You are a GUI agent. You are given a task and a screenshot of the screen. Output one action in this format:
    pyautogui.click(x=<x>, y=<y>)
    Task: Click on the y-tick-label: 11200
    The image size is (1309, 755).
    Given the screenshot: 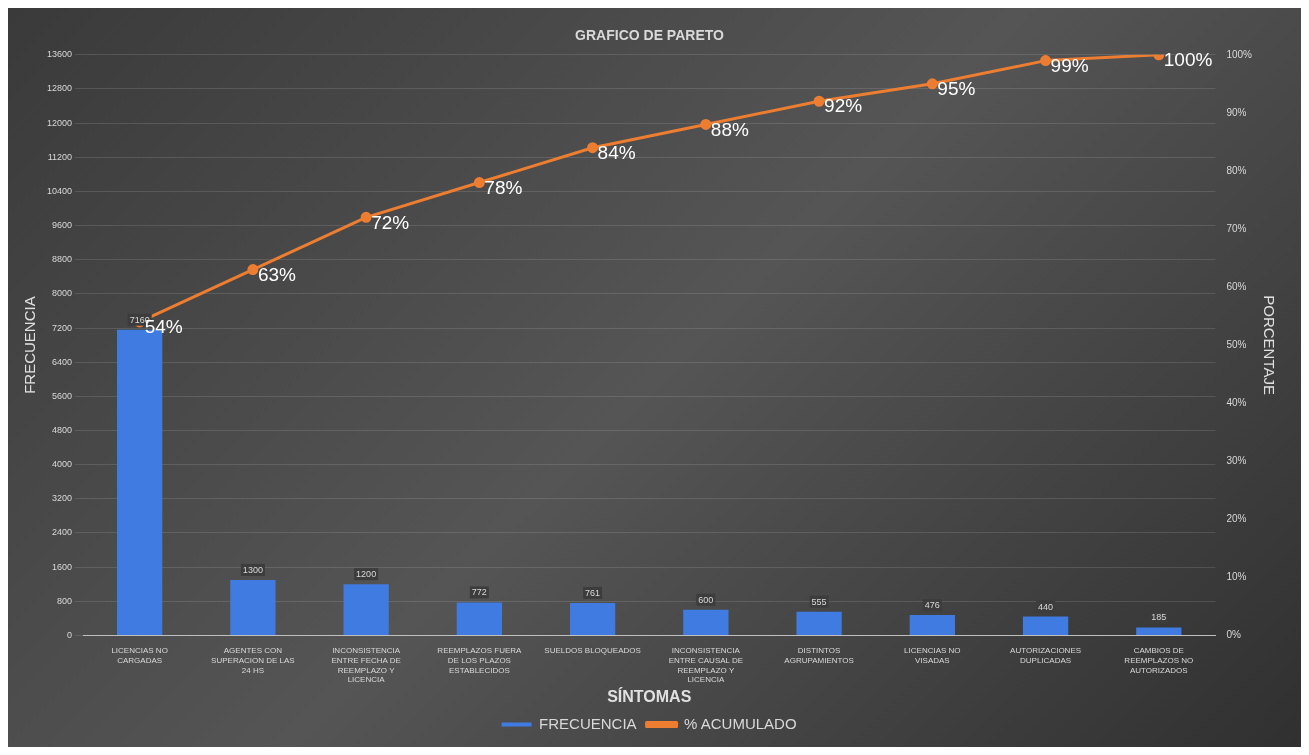 What is the action you would take?
    pyautogui.click(x=60, y=156)
    